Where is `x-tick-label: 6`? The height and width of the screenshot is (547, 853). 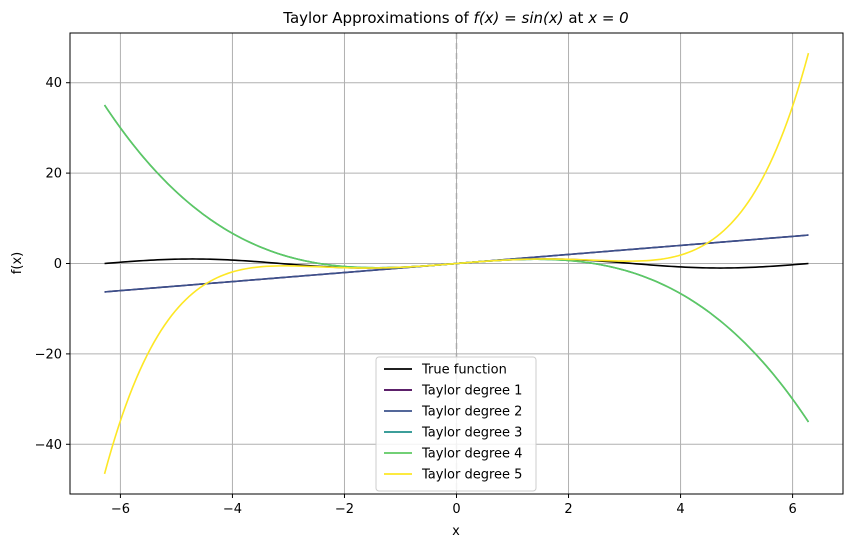 x-tick-label: 6 is located at coordinates (792, 509).